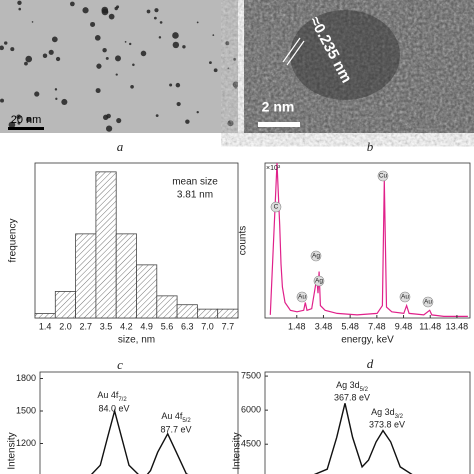 Image resolution: width=474 pixels, height=474 pixels. I want to click on y-tick-label: 4500, so click(251, 444).